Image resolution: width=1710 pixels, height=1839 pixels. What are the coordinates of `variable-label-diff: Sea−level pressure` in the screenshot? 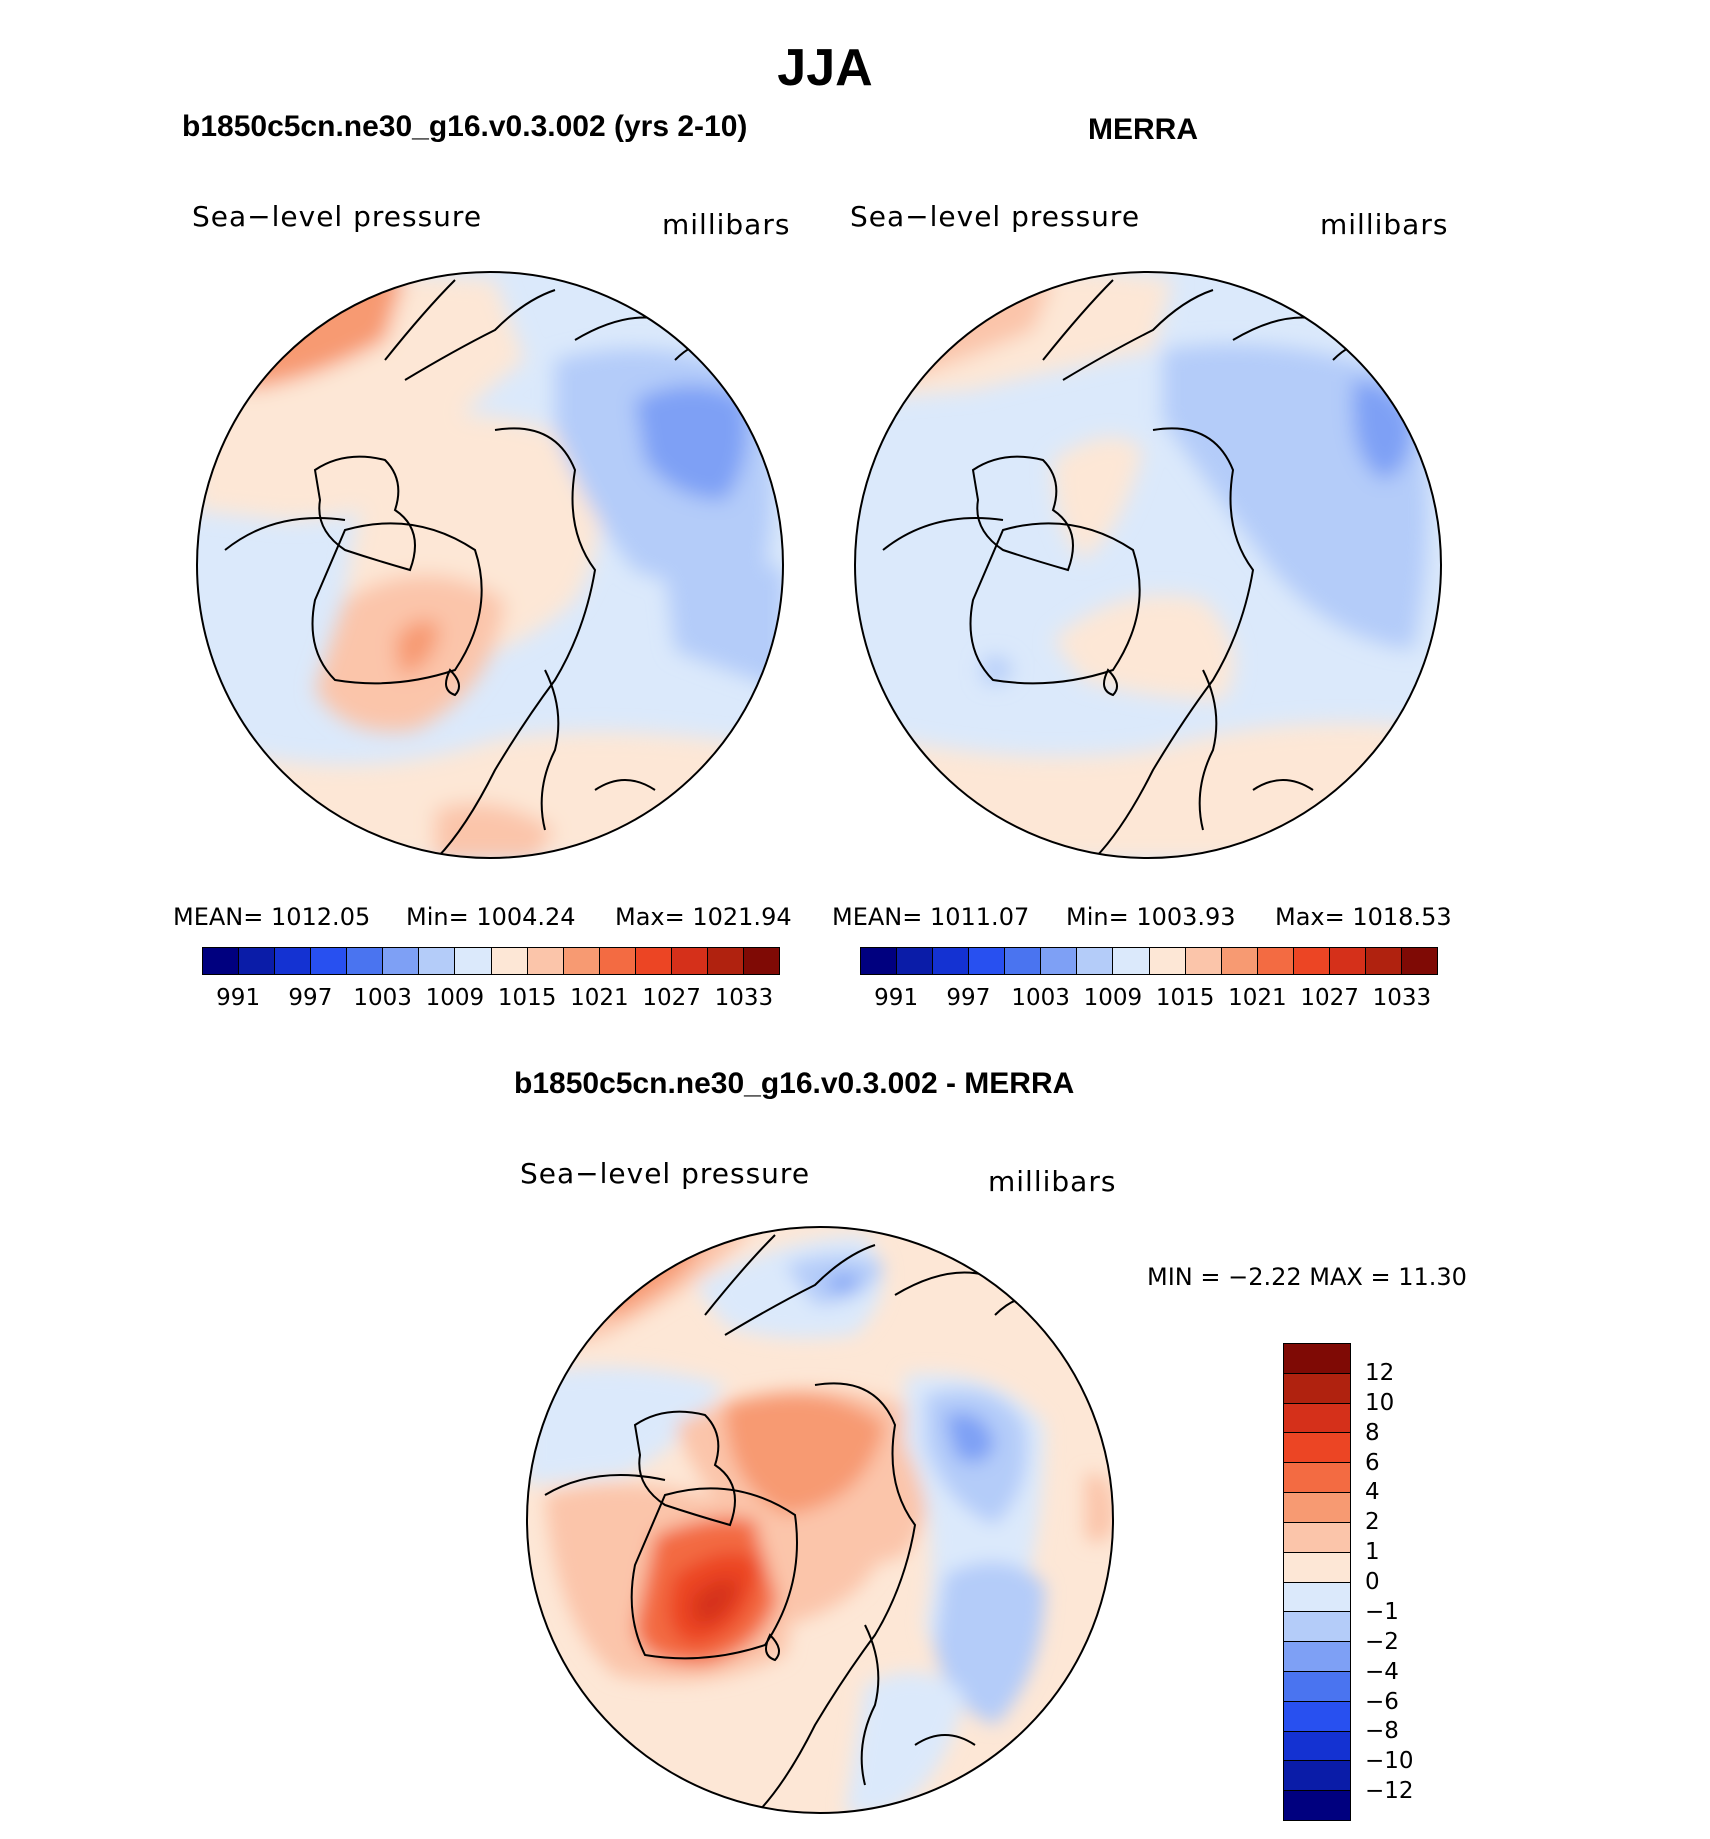 It's located at (665, 1173).